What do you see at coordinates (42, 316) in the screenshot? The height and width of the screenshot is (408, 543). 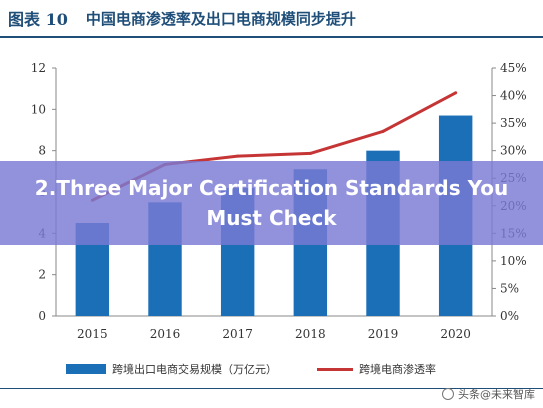 I see `y-left-tick-label: 0` at bounding box center [42, 316].